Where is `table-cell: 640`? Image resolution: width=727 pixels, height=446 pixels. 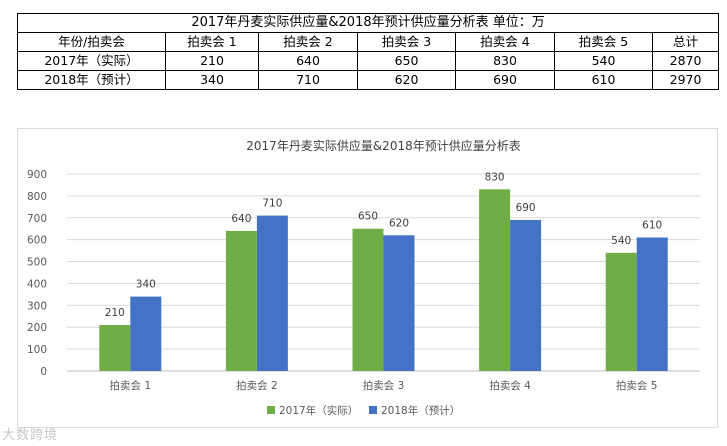
table-cell: 640 is located at coordinates (308, 61).